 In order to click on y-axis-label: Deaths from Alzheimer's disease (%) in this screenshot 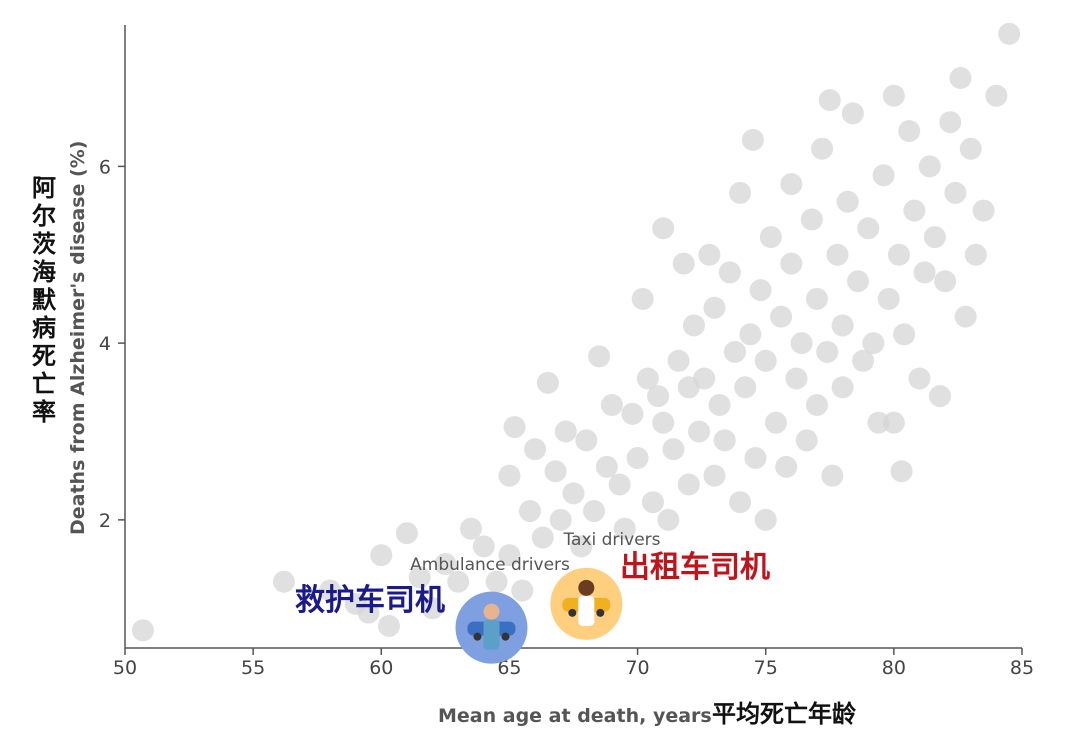, I will do `click(78, 338)`.